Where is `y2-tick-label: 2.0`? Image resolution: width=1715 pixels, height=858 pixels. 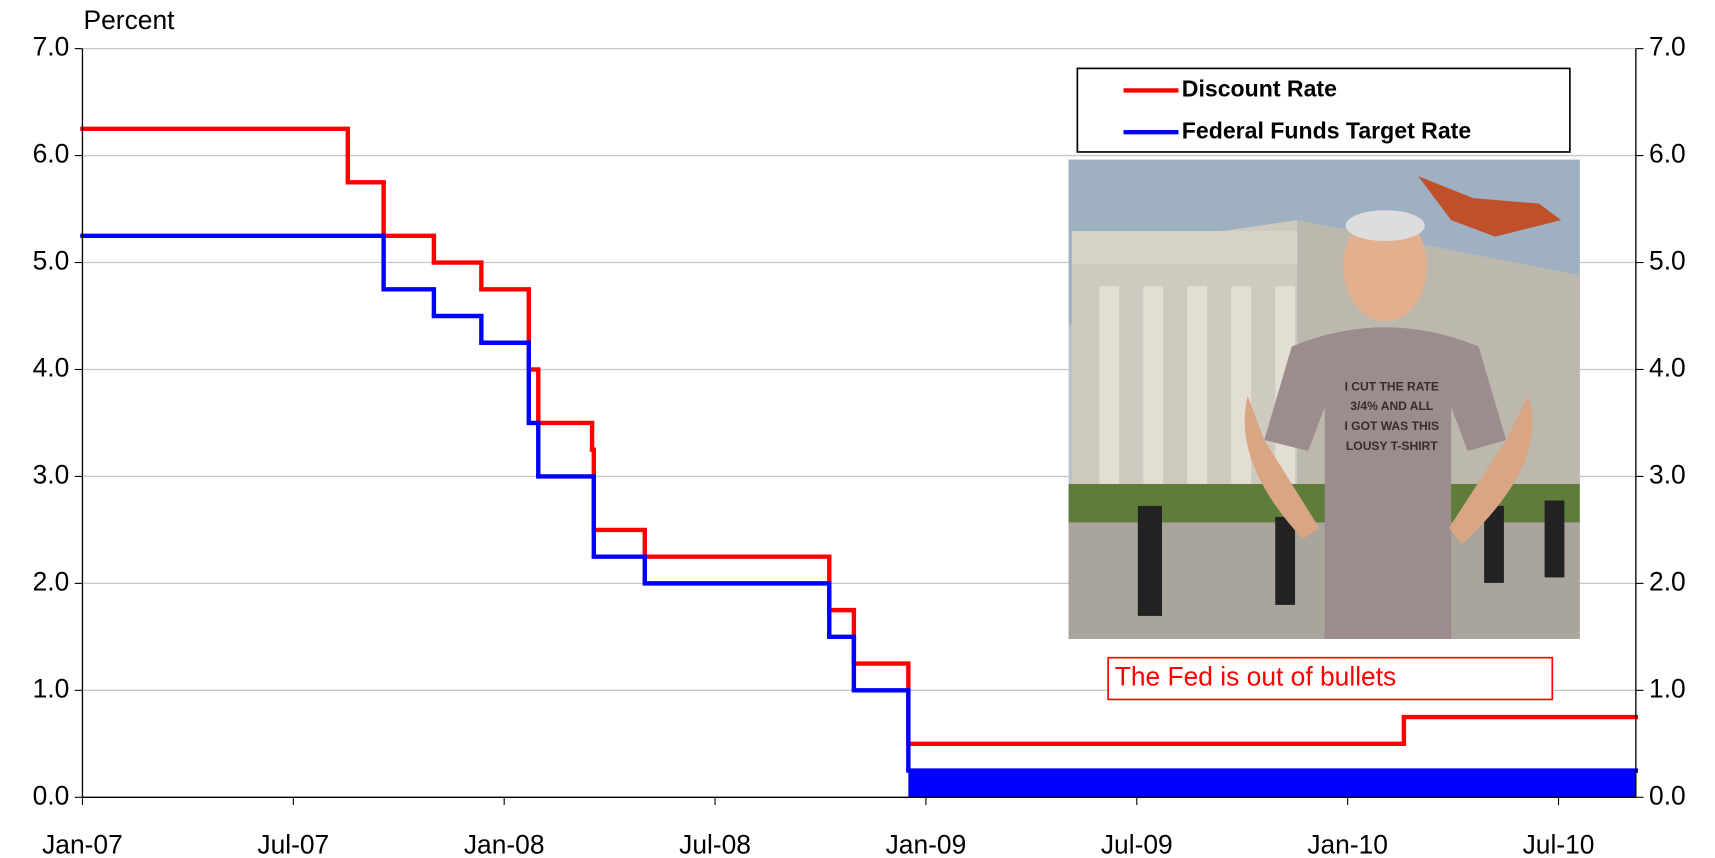
y2-tick-label: 2.0 is located at coordinates (1667, 581).